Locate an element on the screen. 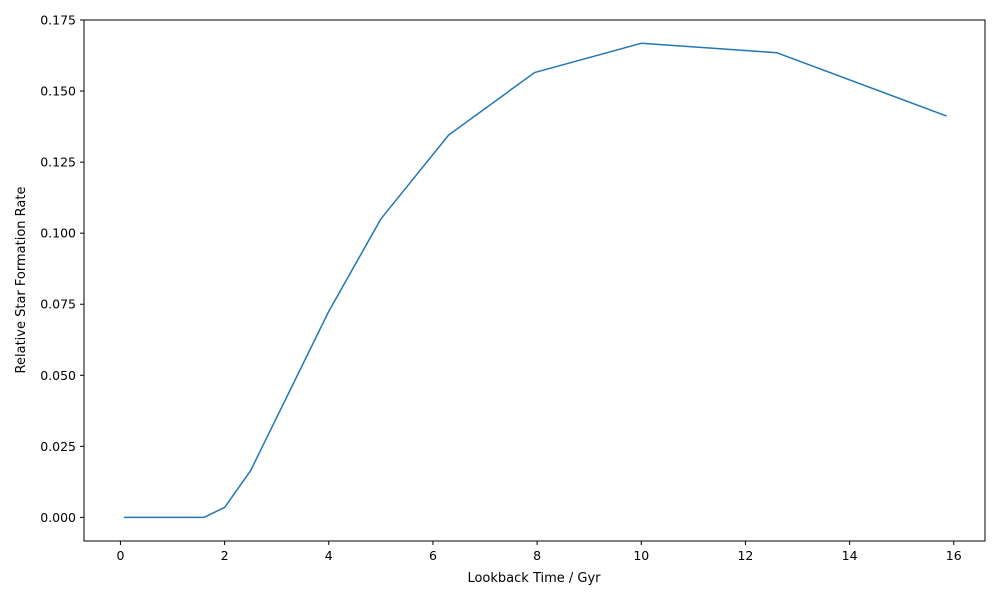  x-tick-label: 16 is located at coordinates (954, 555).